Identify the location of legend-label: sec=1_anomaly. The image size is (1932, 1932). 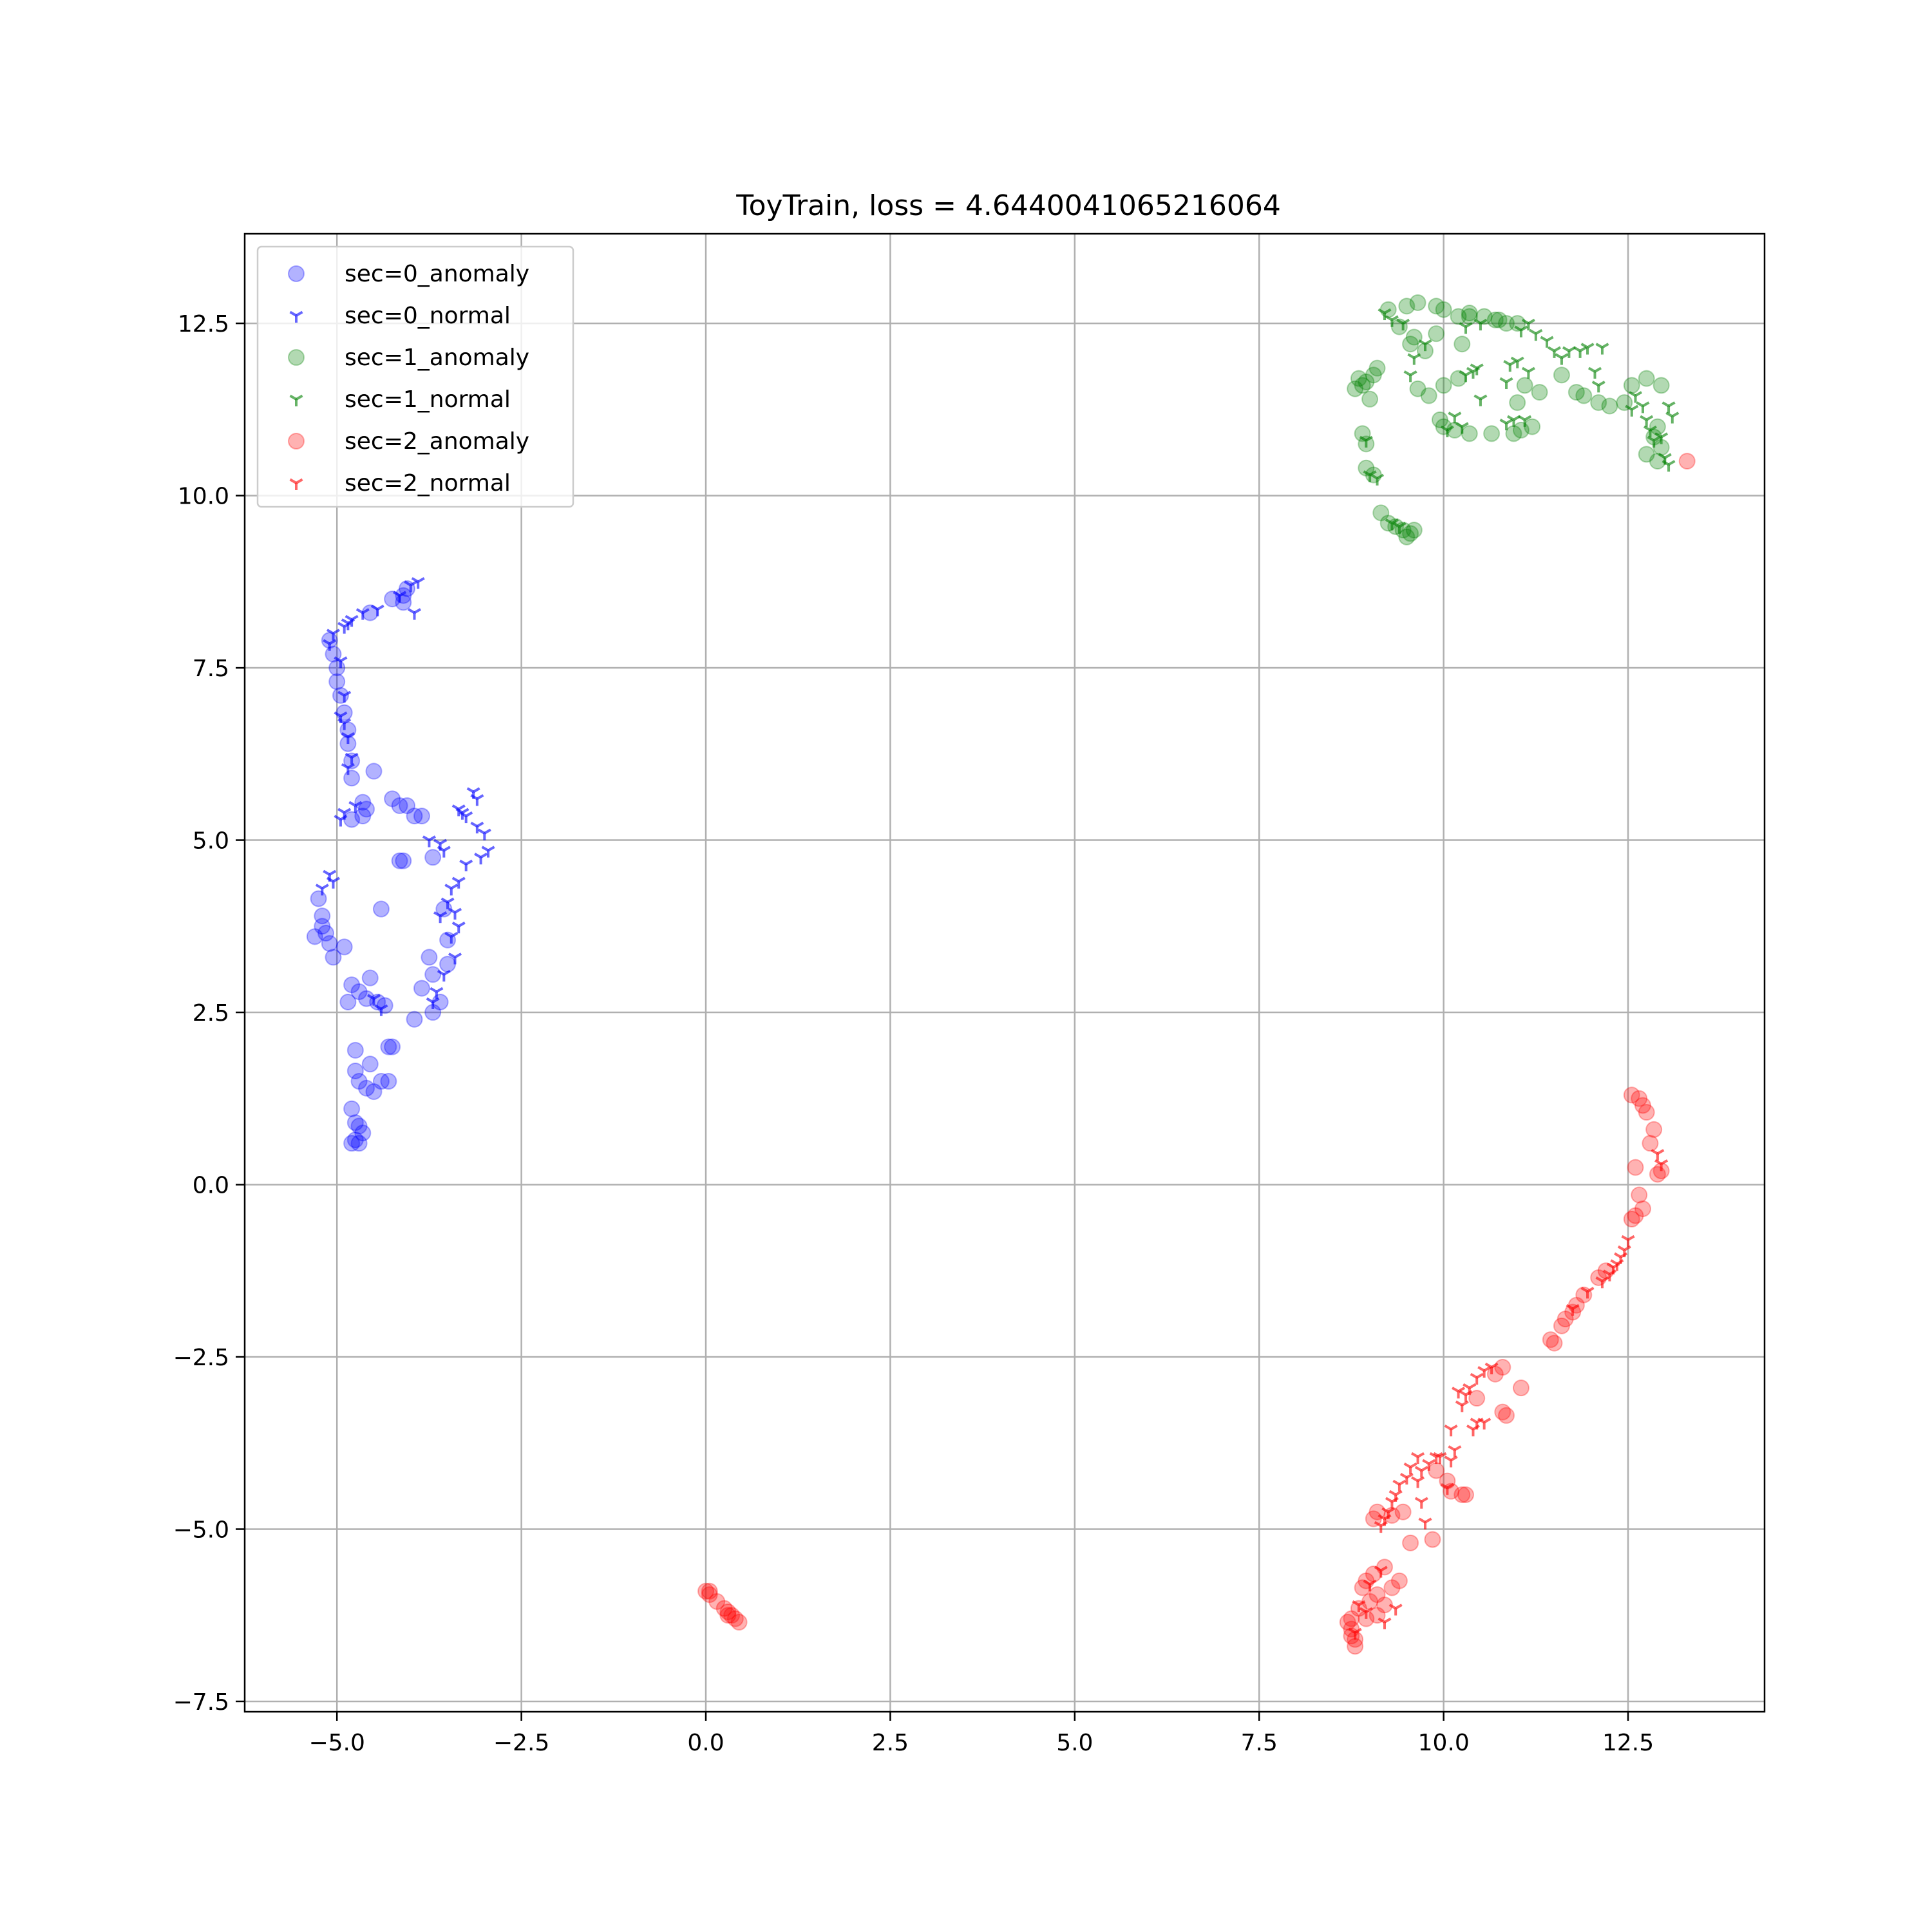
(437, 358).